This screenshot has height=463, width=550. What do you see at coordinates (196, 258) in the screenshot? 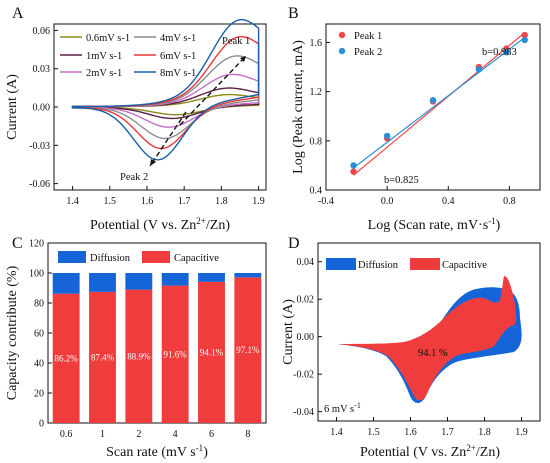
I see `legend-label-capacitive: Capacitive` at bounding box center [196, 258].